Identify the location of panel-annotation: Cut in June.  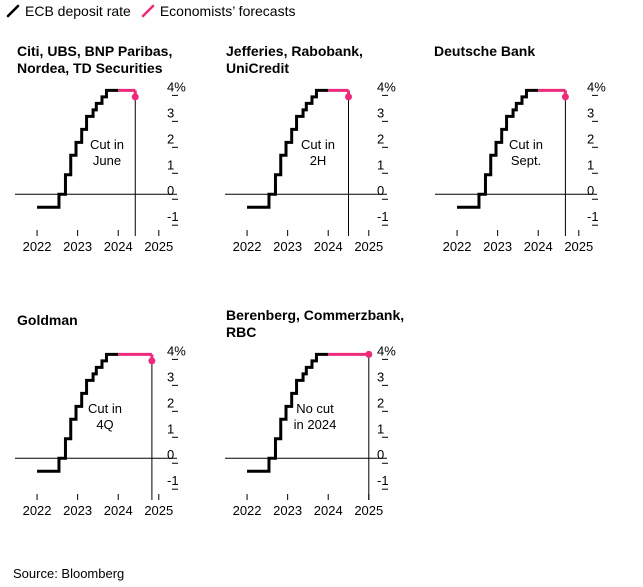
(107, 152).